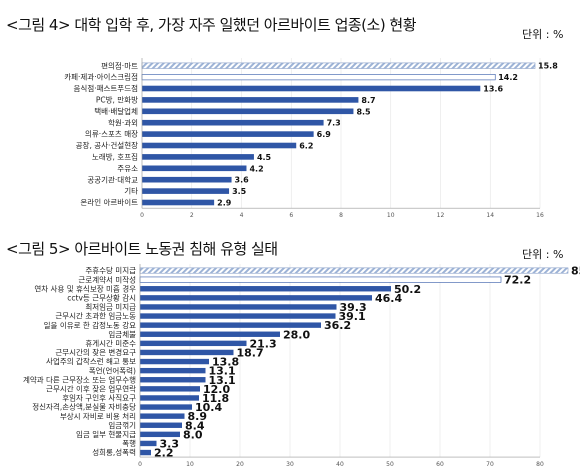 This screenshot has height=467, width=580. Describe the element at coordinates (306, 146) in the screenshot. I see `chart1-value-label-7: 6.2` at that location.